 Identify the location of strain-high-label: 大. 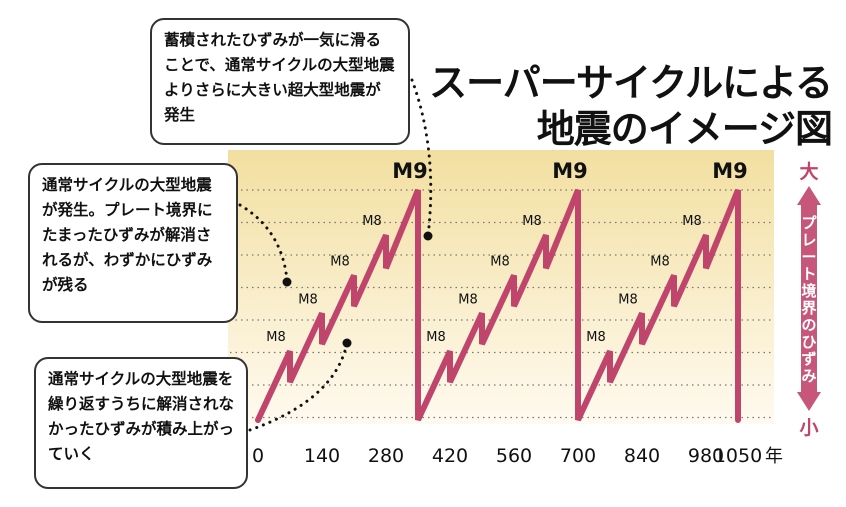
(808, 171).